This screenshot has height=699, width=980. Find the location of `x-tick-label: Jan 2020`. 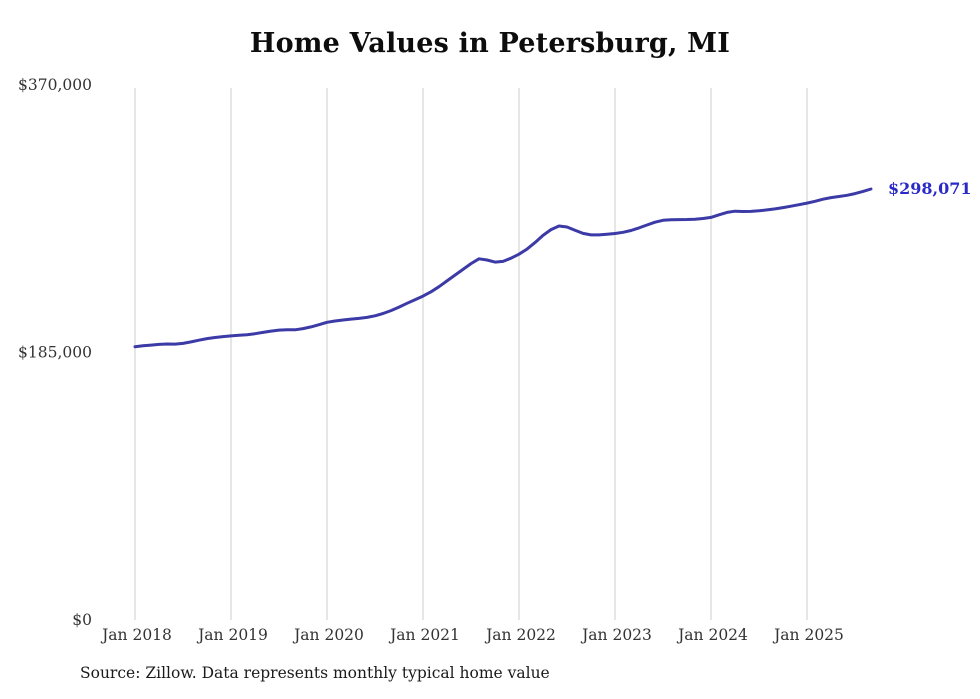

x-tick-label: Jan 2020 is located at coordinates (328, 635).